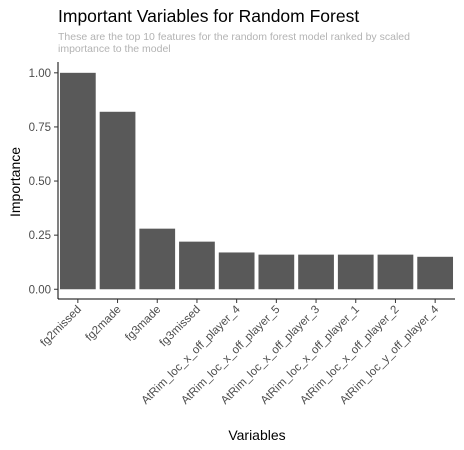 The width and height of the screenshot is (464, 450). I want to click on y-tick-label: 0.50, so click(40, 182).